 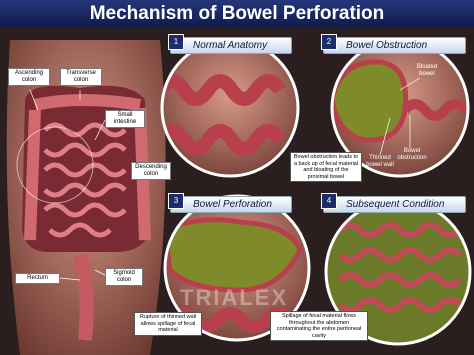 I want to click on panel-title: Subsequent Condition, so click(x=395, y=204).